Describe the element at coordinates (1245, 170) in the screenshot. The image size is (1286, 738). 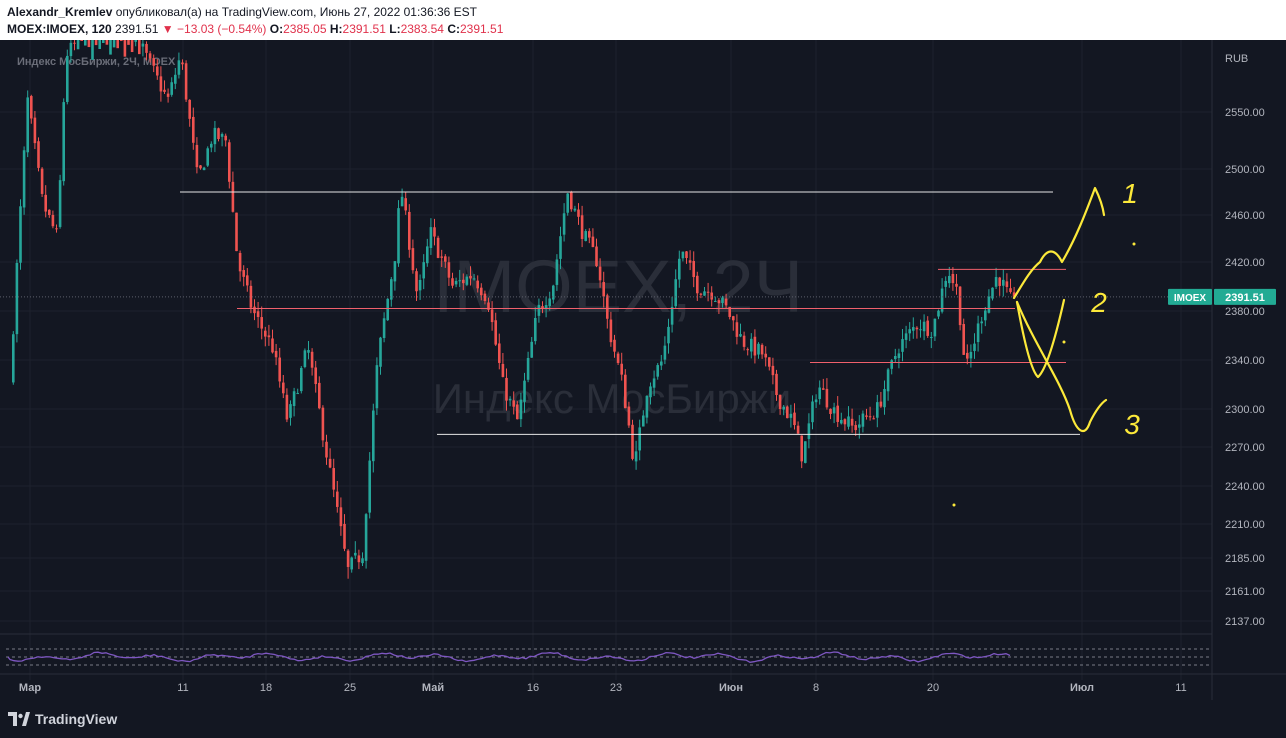
I see `price-tick-label: 2500.00` at that location.